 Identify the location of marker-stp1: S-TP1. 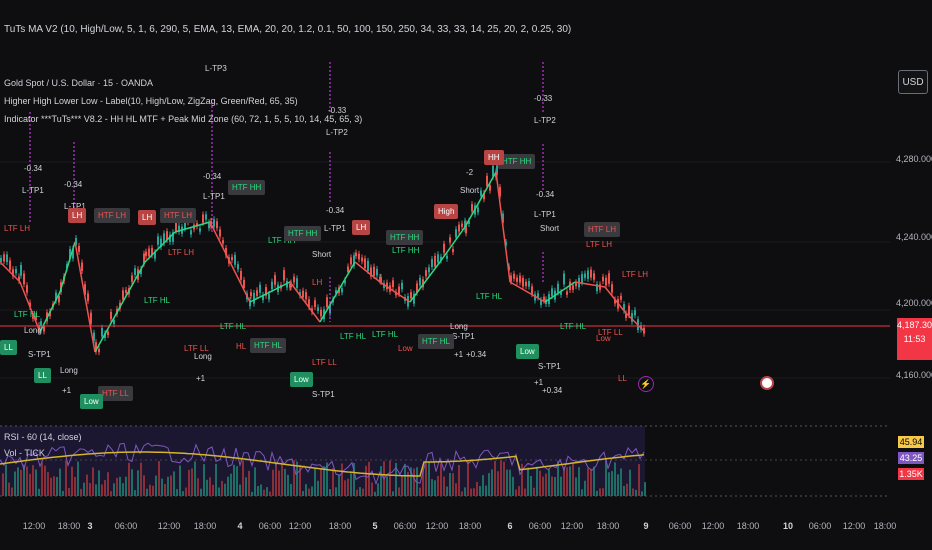
(39, 354).